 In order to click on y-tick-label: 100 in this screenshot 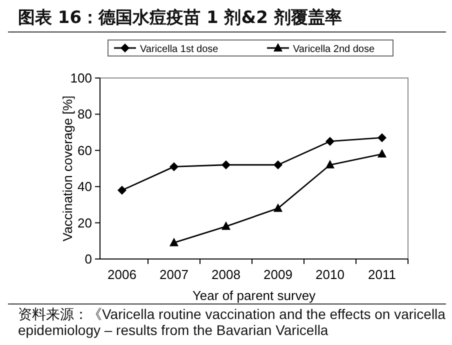, I will do `click(81, 78)`.